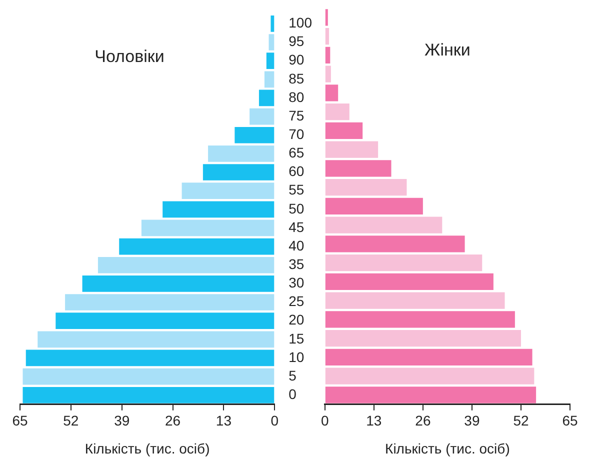  What do you see at coordinates (296, 190) in the screenshot?
I see `y-tick-label: 55` at bounding box center [296, 190].